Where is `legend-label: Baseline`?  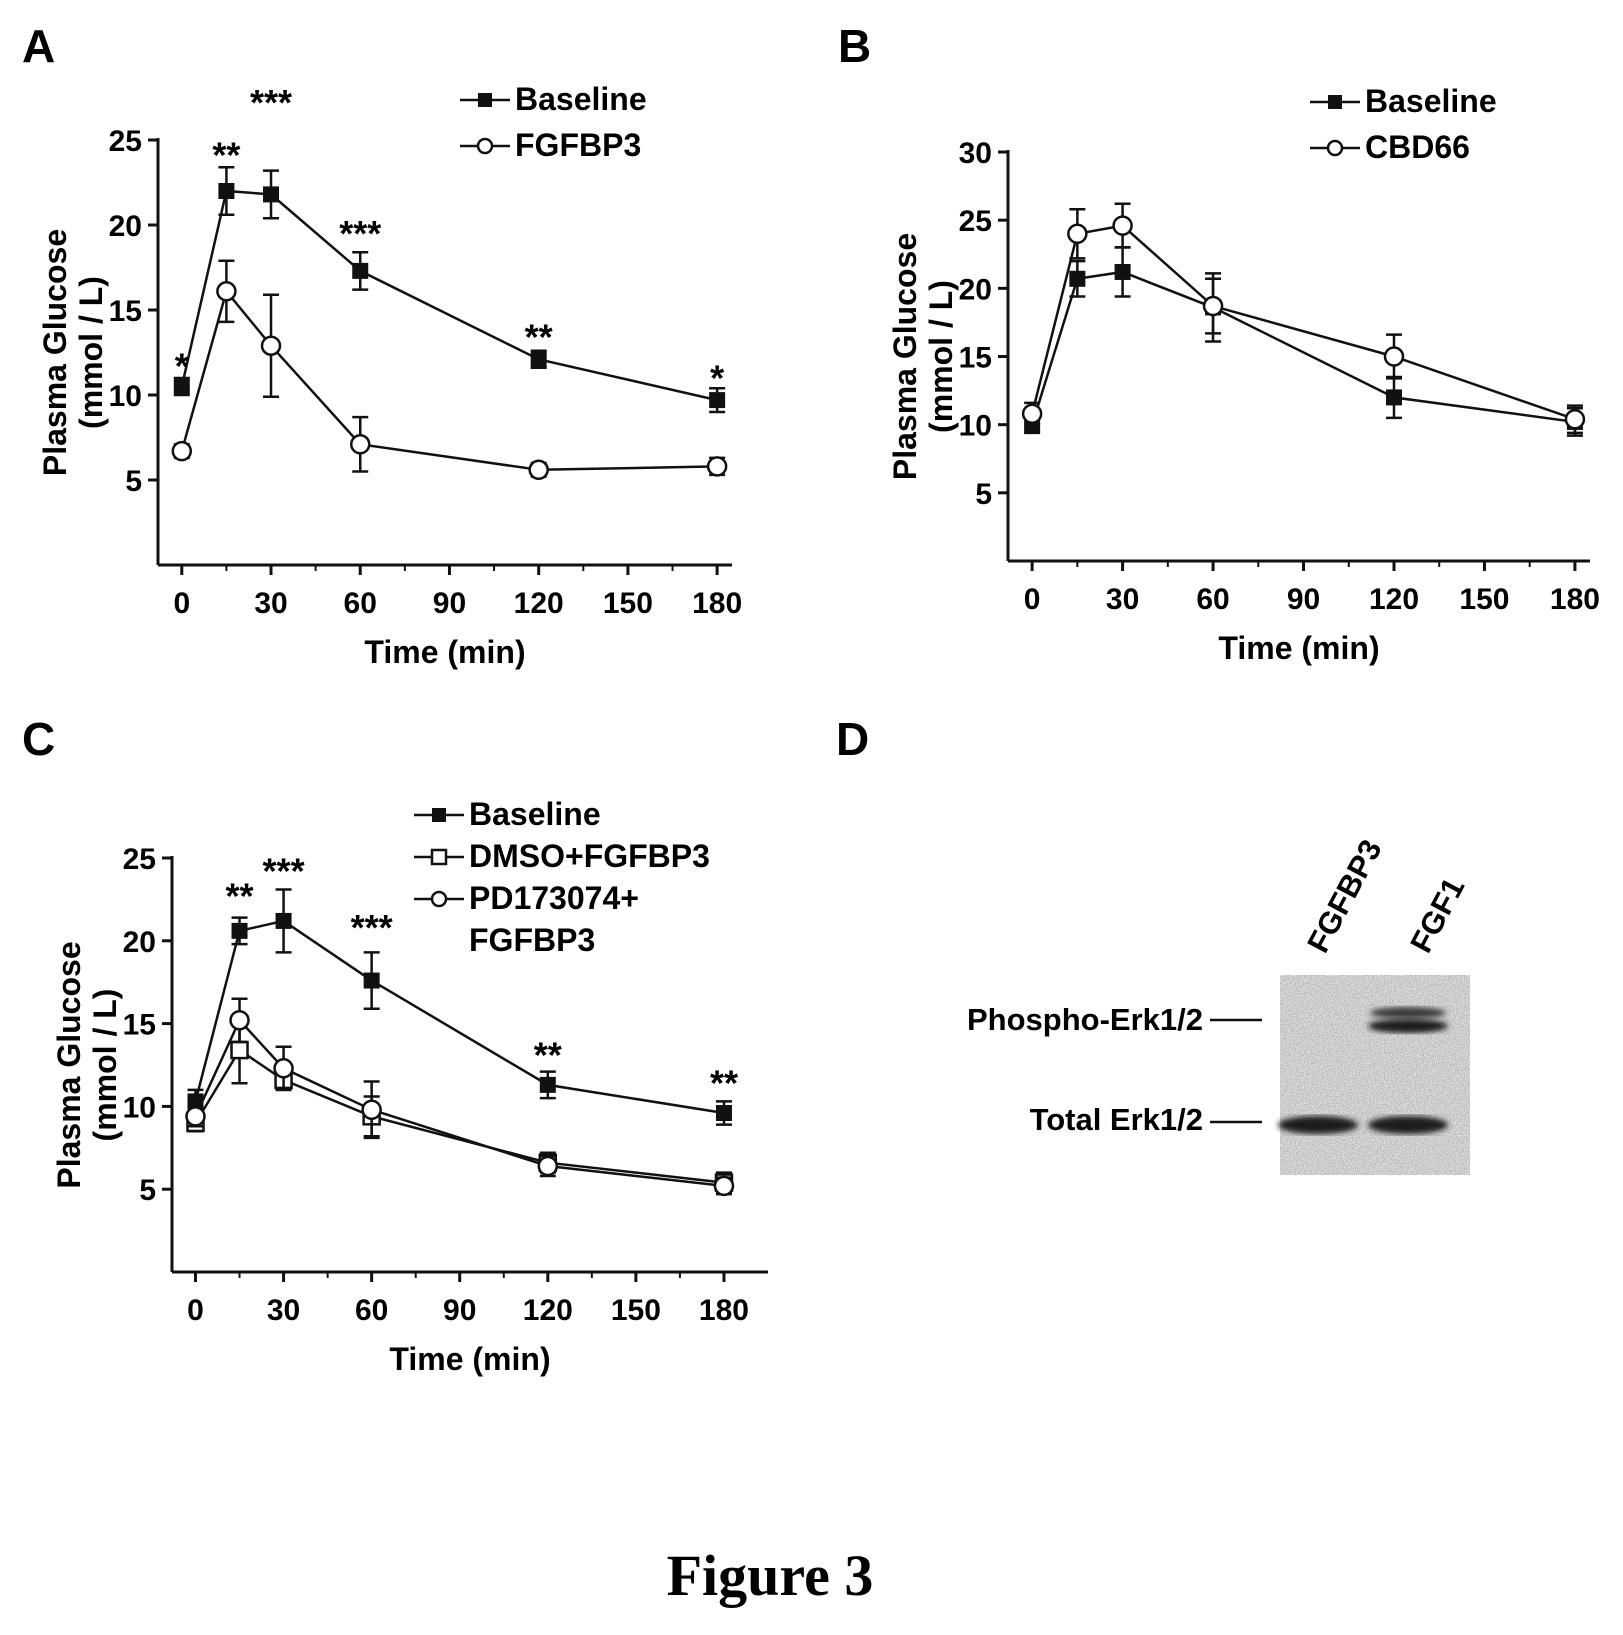
legend-label: Baseline is located at coordinates (581, 99).